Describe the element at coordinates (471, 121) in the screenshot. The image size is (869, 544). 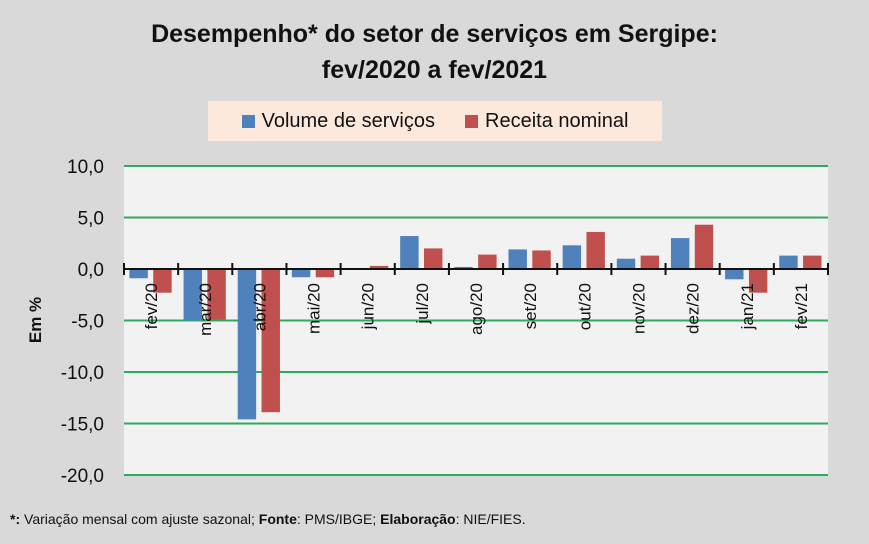
I see `legend-swatch-receita` at that location.